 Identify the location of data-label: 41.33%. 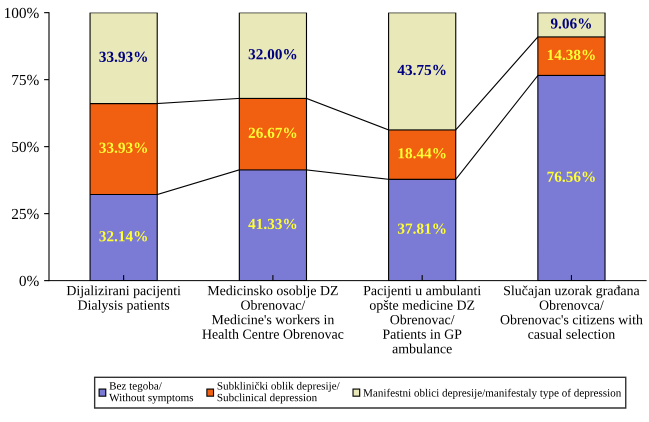
(272, 224).